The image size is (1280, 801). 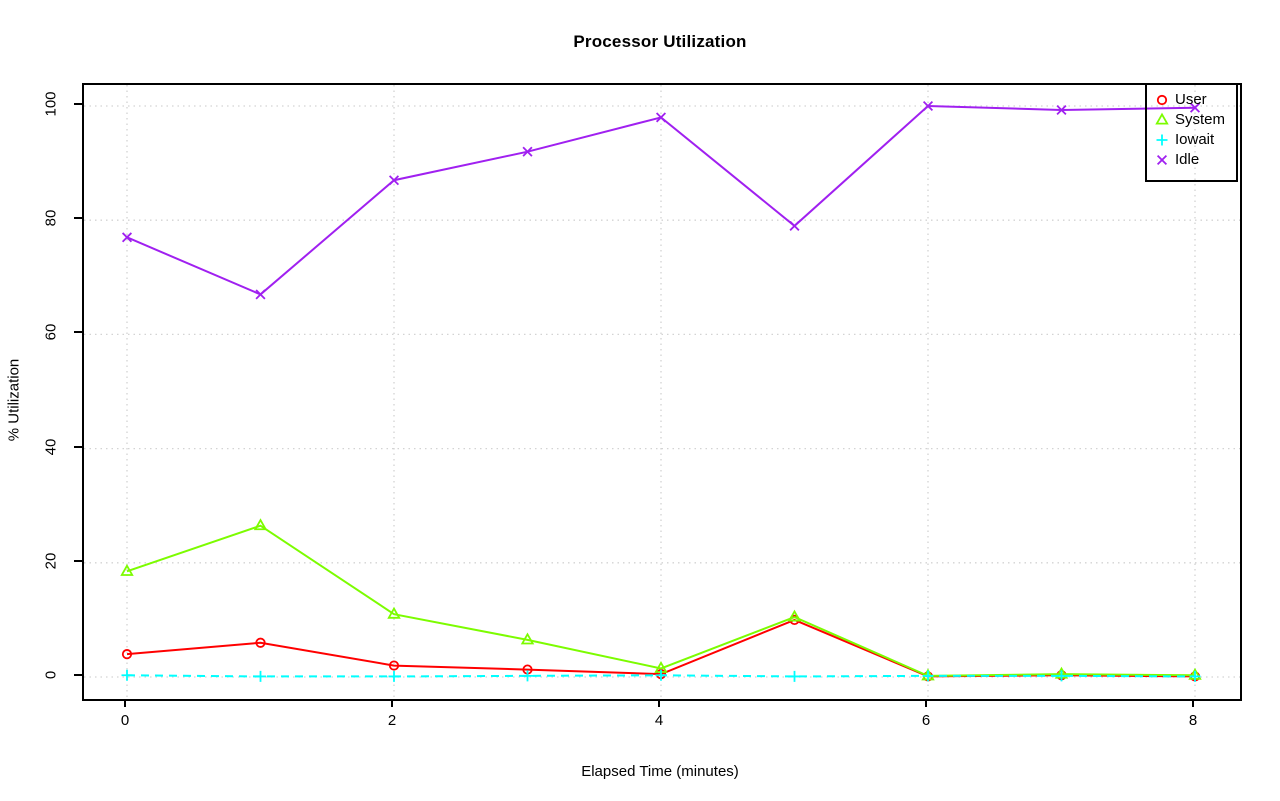 I want to click on legend-item-iowait: Iowait, so click(x=1195, y=140).